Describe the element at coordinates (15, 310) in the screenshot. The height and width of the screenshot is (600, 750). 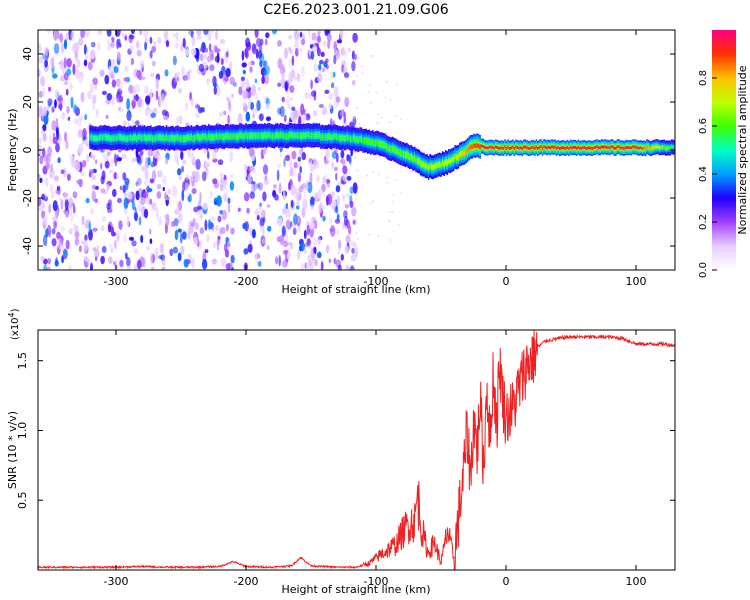
I see `snr-scale-suffix: )` at that location.